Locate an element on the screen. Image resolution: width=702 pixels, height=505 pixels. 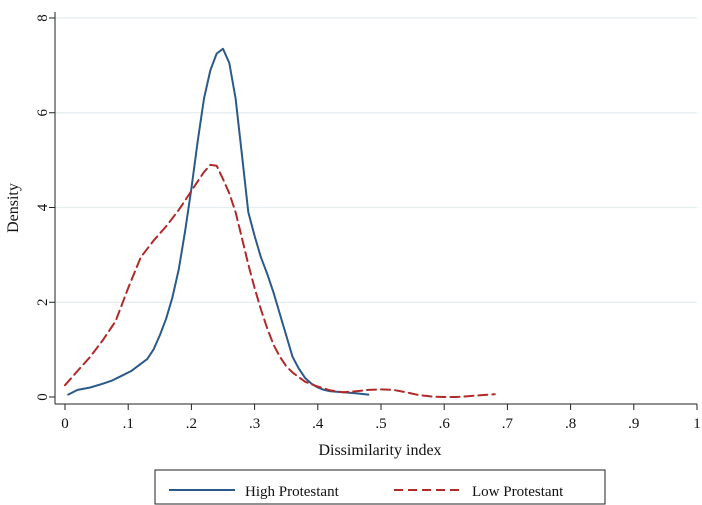
y-tick-label: 4 is located at coordinates (43, 207).